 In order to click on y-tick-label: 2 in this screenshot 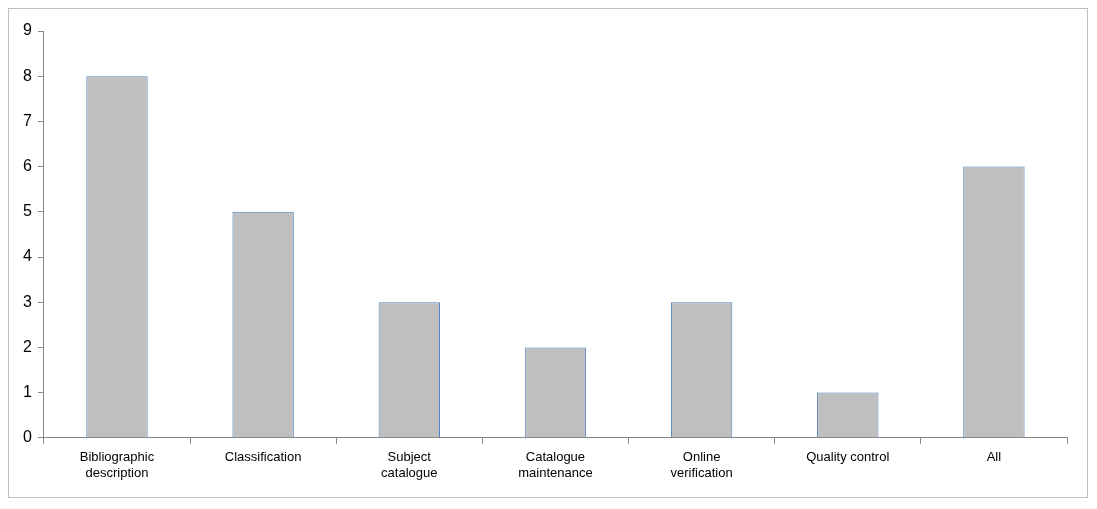, I will do `click(27, 346)`.